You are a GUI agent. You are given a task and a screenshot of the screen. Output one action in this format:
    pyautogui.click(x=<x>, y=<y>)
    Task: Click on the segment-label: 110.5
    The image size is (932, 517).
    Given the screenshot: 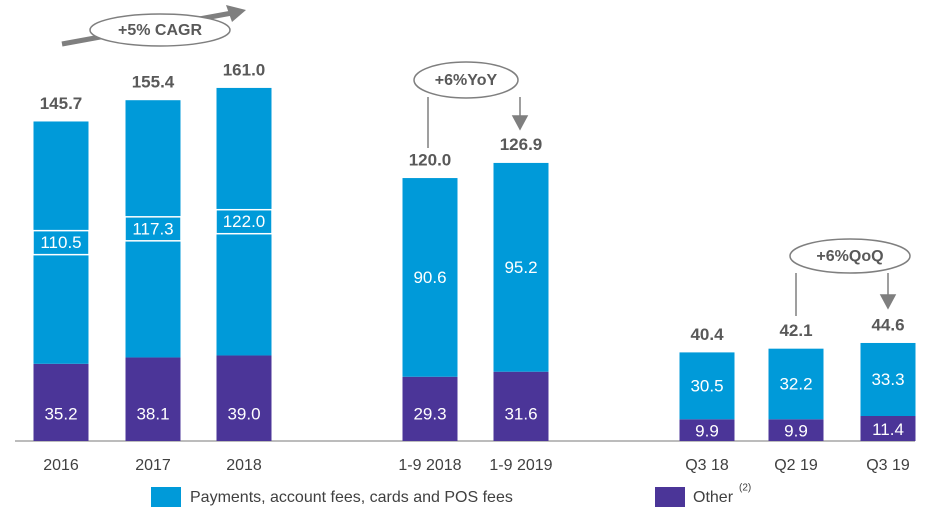 What is the action you would take?
    pyautogui.click(x=60, y=242)
    